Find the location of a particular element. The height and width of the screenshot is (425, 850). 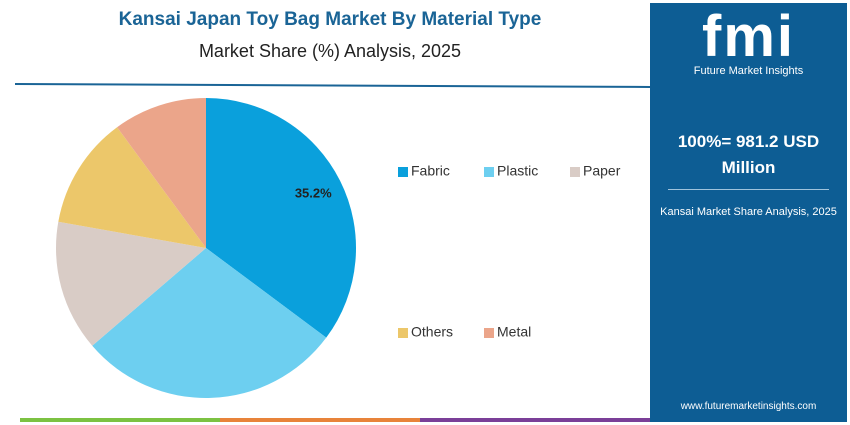

legend-label: Metal is located at coordinates (514, 332).